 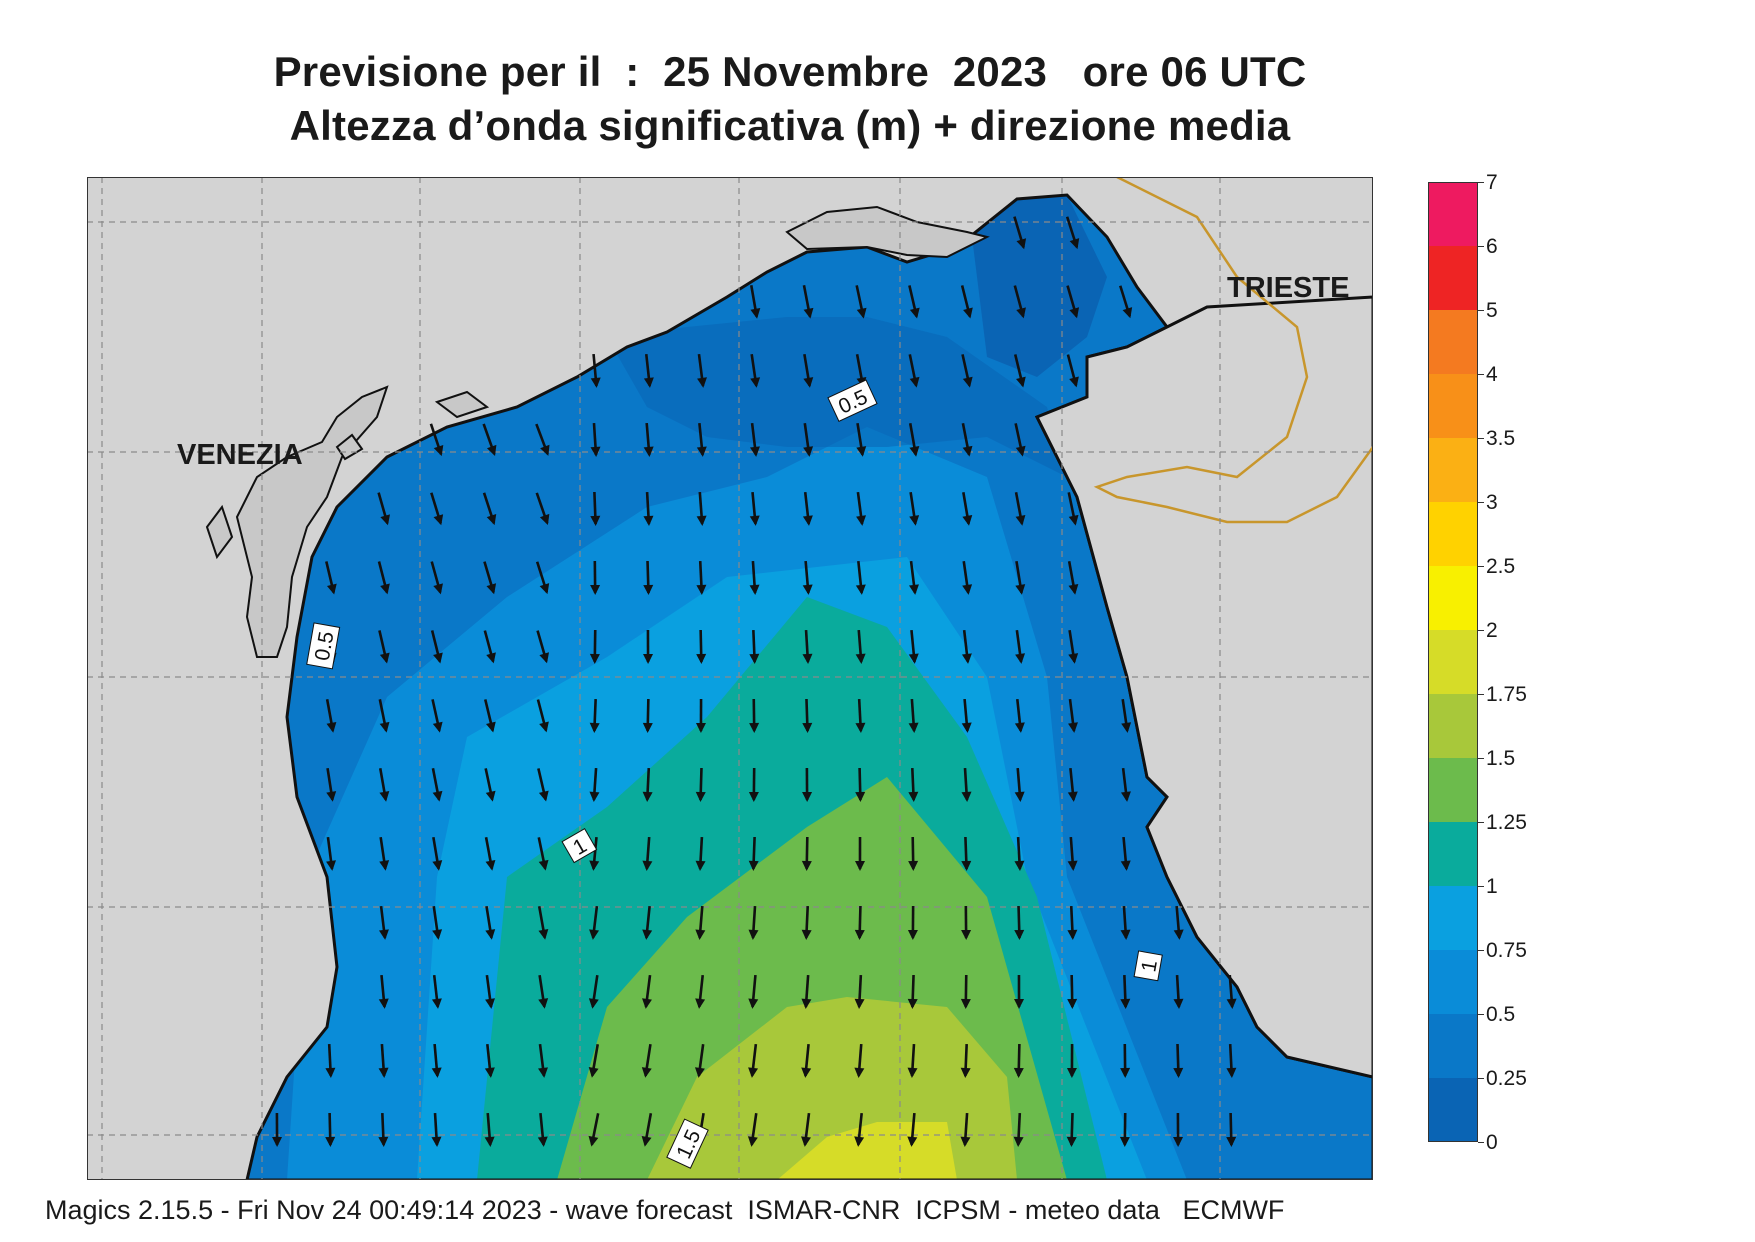 I want to click on contour-label-b: 0.5, so click(x=323, y=646).